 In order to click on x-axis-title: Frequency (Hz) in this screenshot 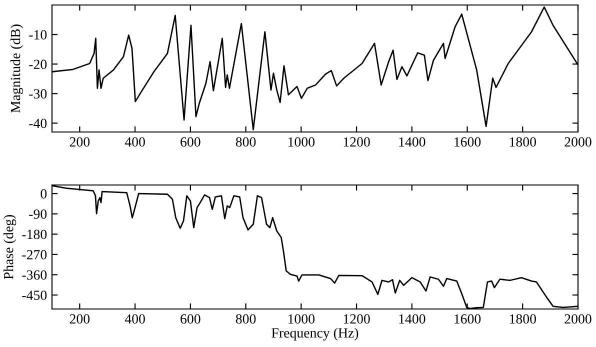, I will do `click(315, 334)`.